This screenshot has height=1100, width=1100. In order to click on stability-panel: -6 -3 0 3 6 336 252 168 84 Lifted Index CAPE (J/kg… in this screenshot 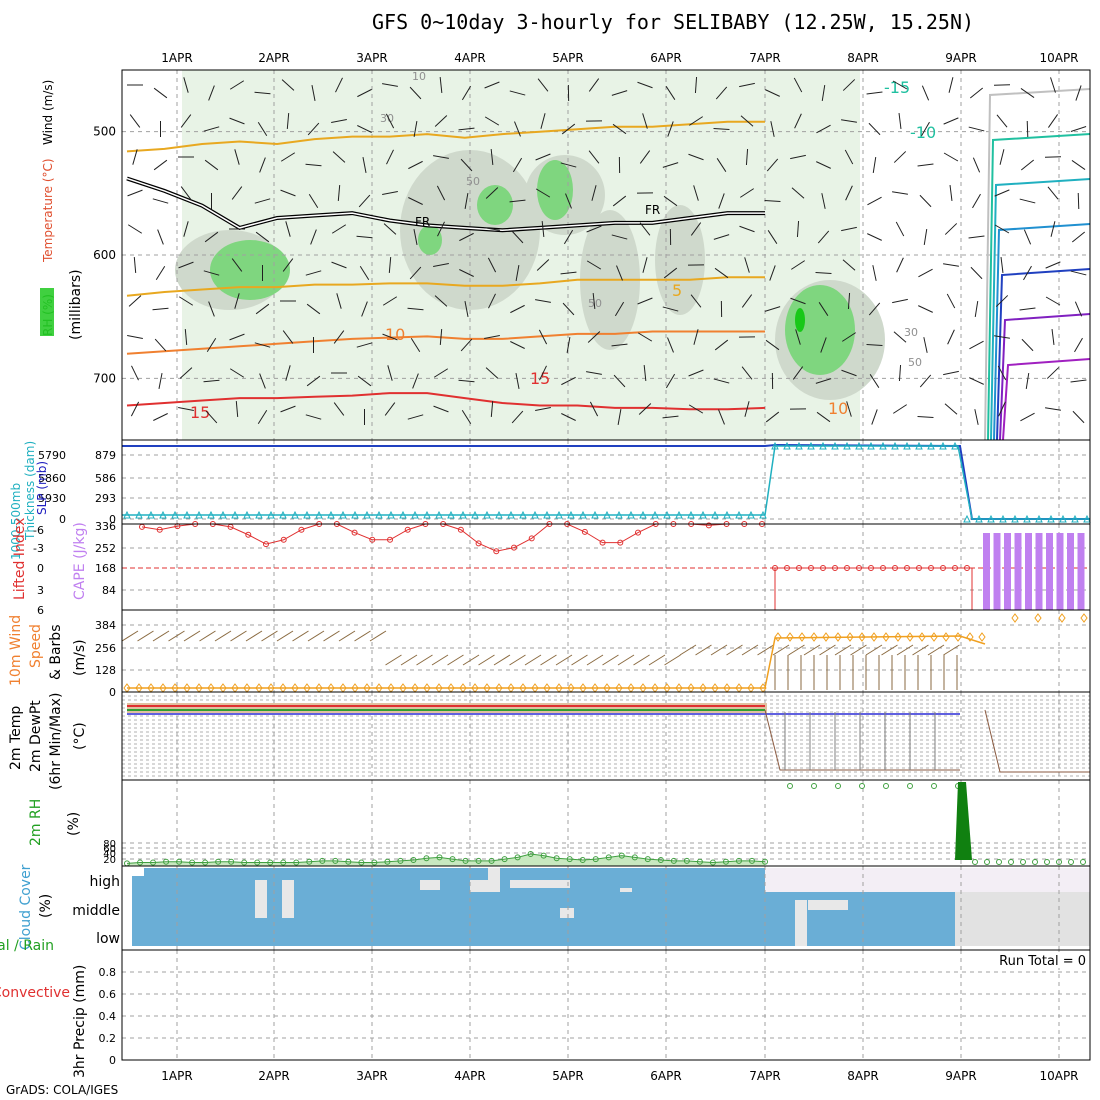, I will do `click(551, 567)`.